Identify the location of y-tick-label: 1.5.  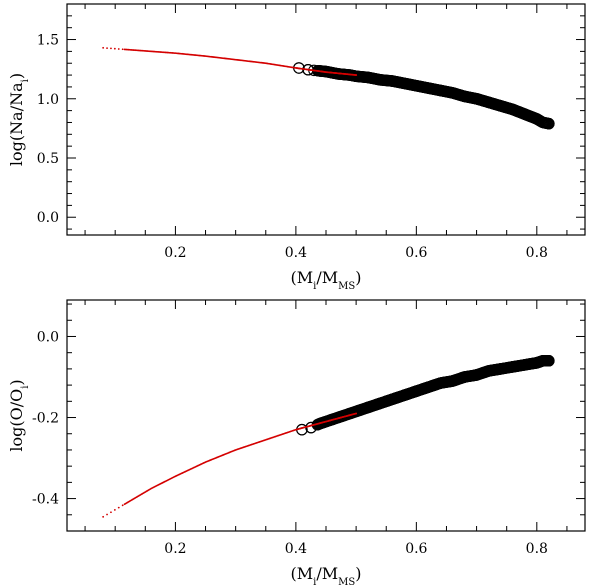
(48, 41).